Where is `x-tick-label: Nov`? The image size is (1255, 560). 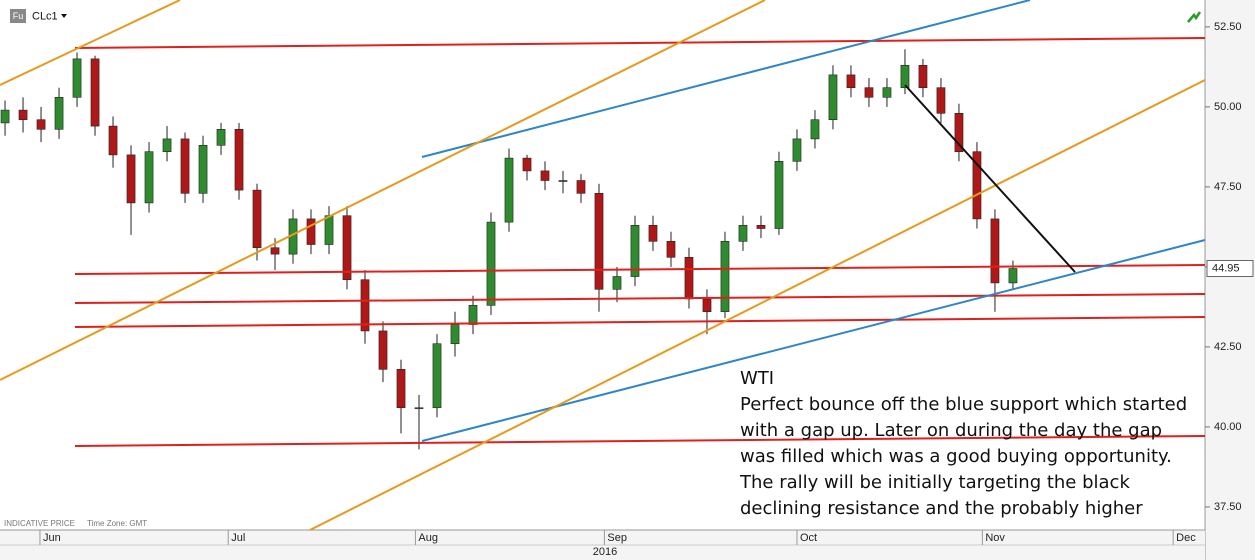 x-tick-label: Nov is located at coordinates (995, 538).